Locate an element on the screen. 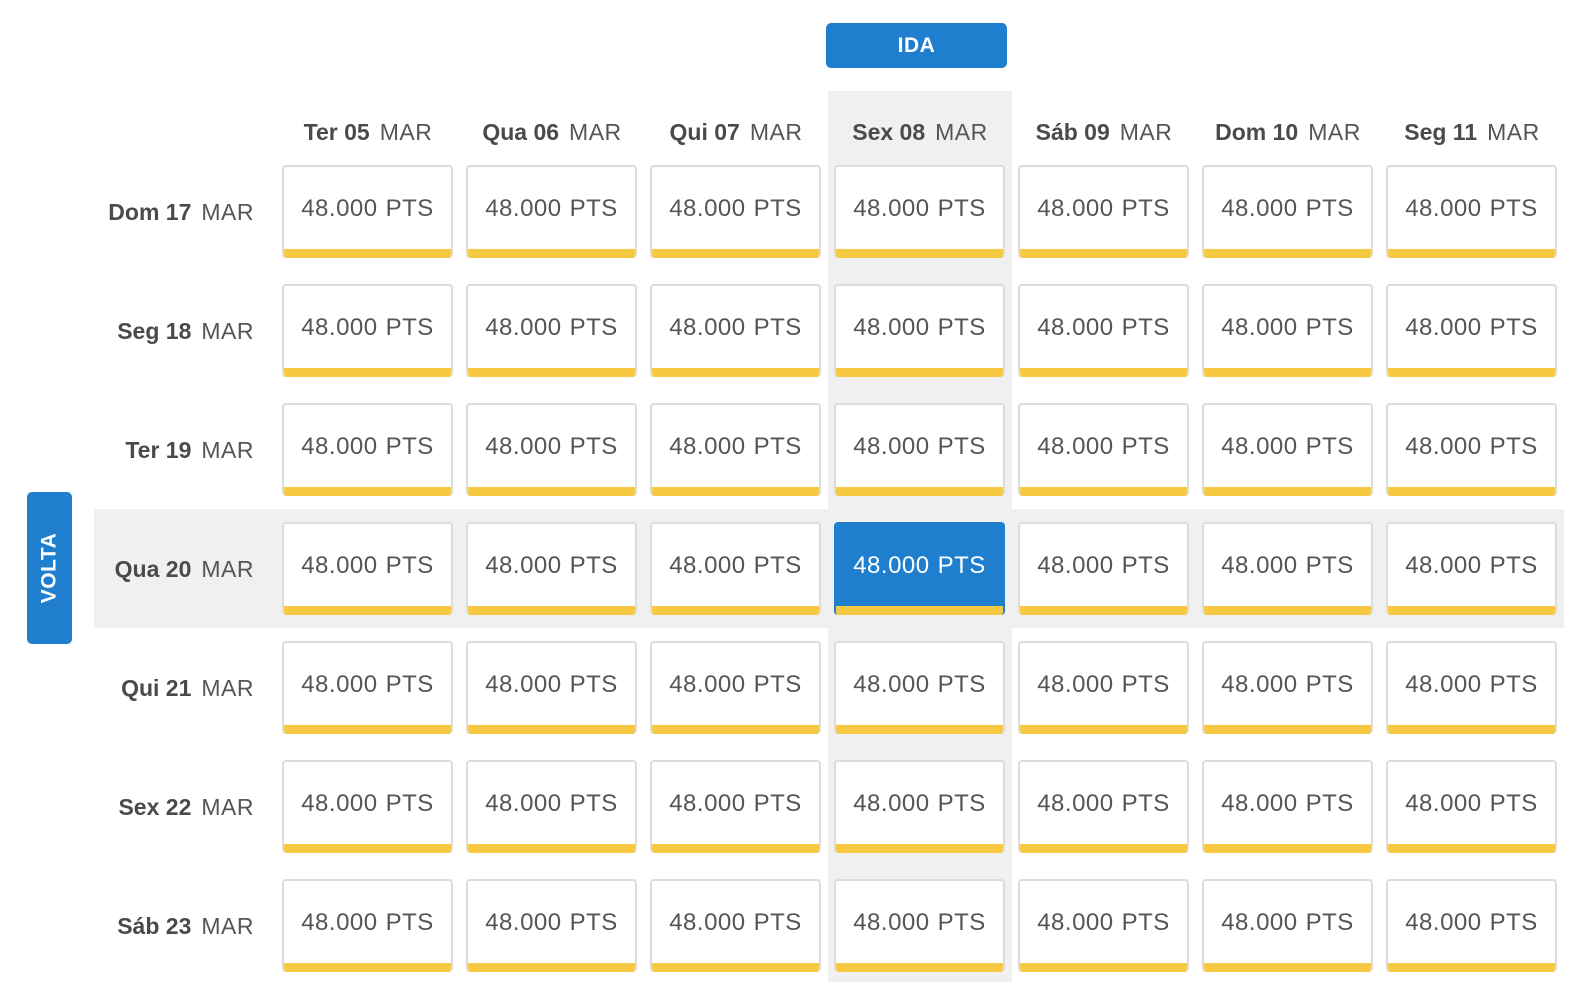 This screenshot has height=982, width=1582. row-header-volta-date: Dom 17 MAR is located at coordinates (174, 212).